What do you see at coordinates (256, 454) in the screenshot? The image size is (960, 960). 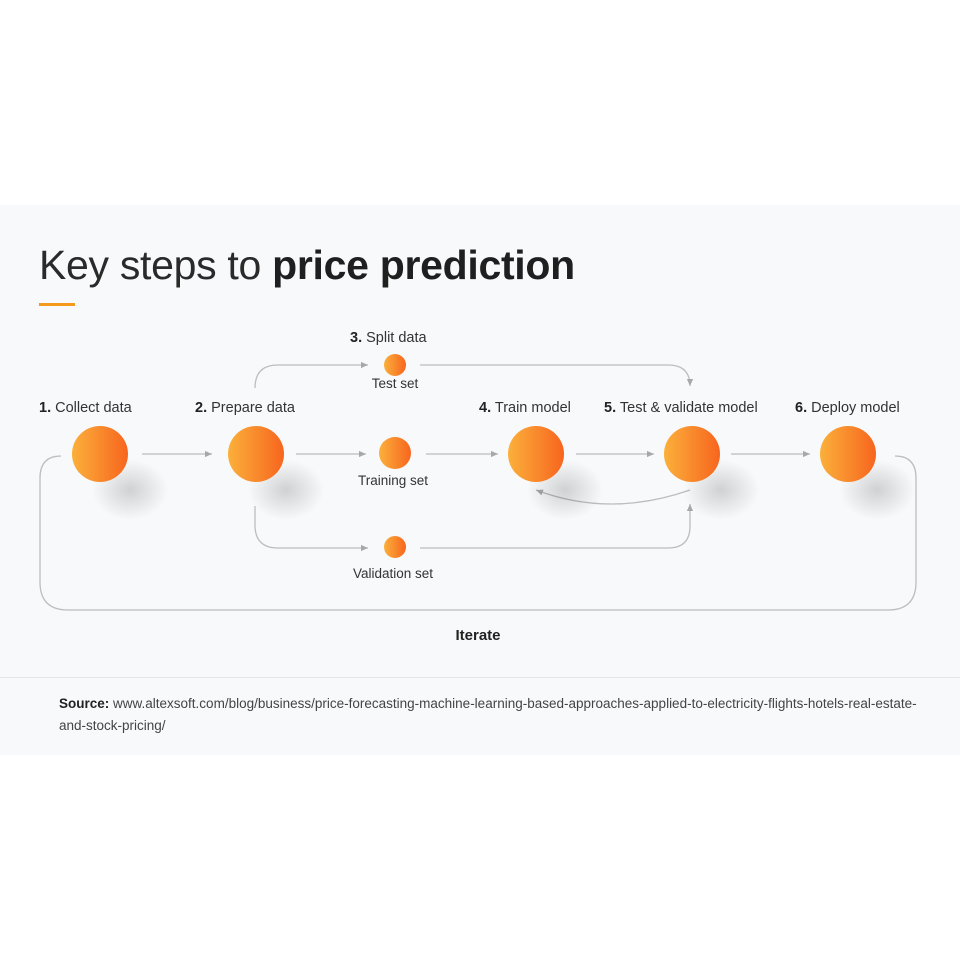 I see `step-2-circle` at bounding box center [256, 454].